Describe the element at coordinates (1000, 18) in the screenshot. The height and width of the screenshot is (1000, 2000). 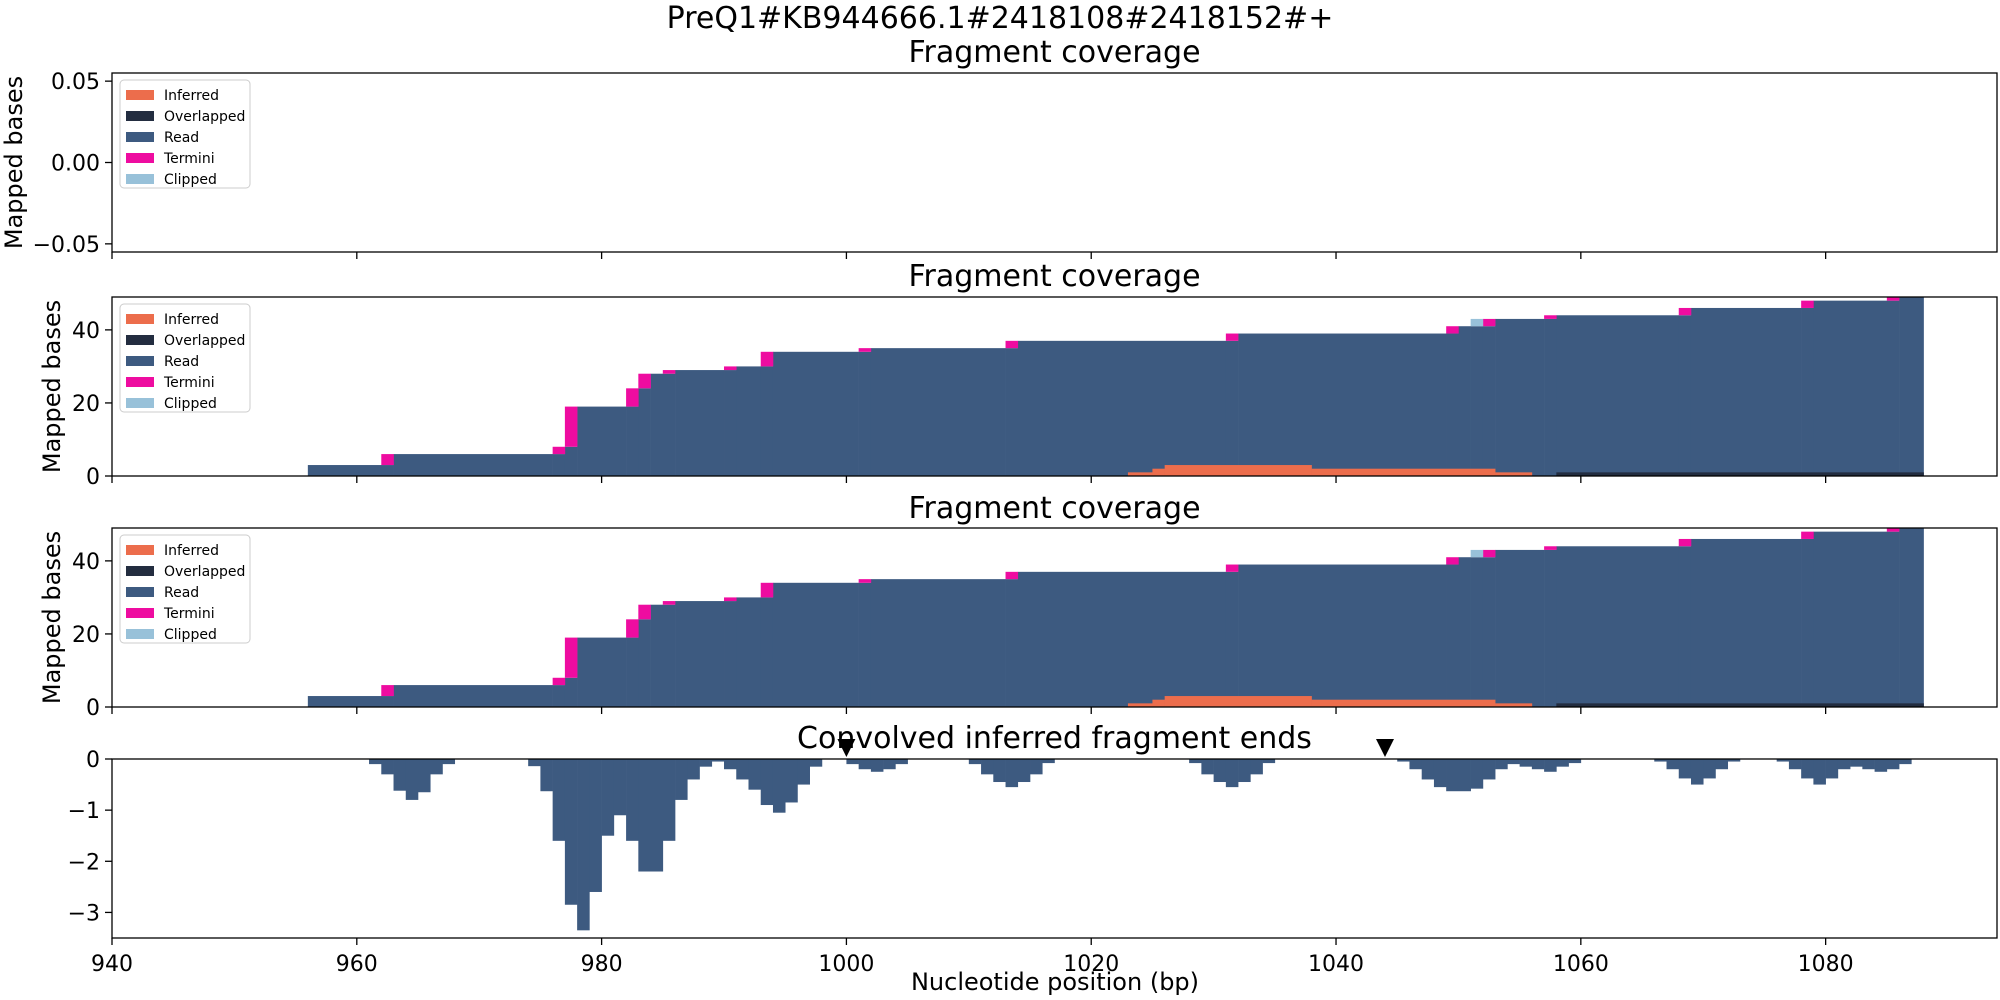
I see `figure-suptitle: PreQ1#KB944666.1#2418108#2418152#+` at that location.